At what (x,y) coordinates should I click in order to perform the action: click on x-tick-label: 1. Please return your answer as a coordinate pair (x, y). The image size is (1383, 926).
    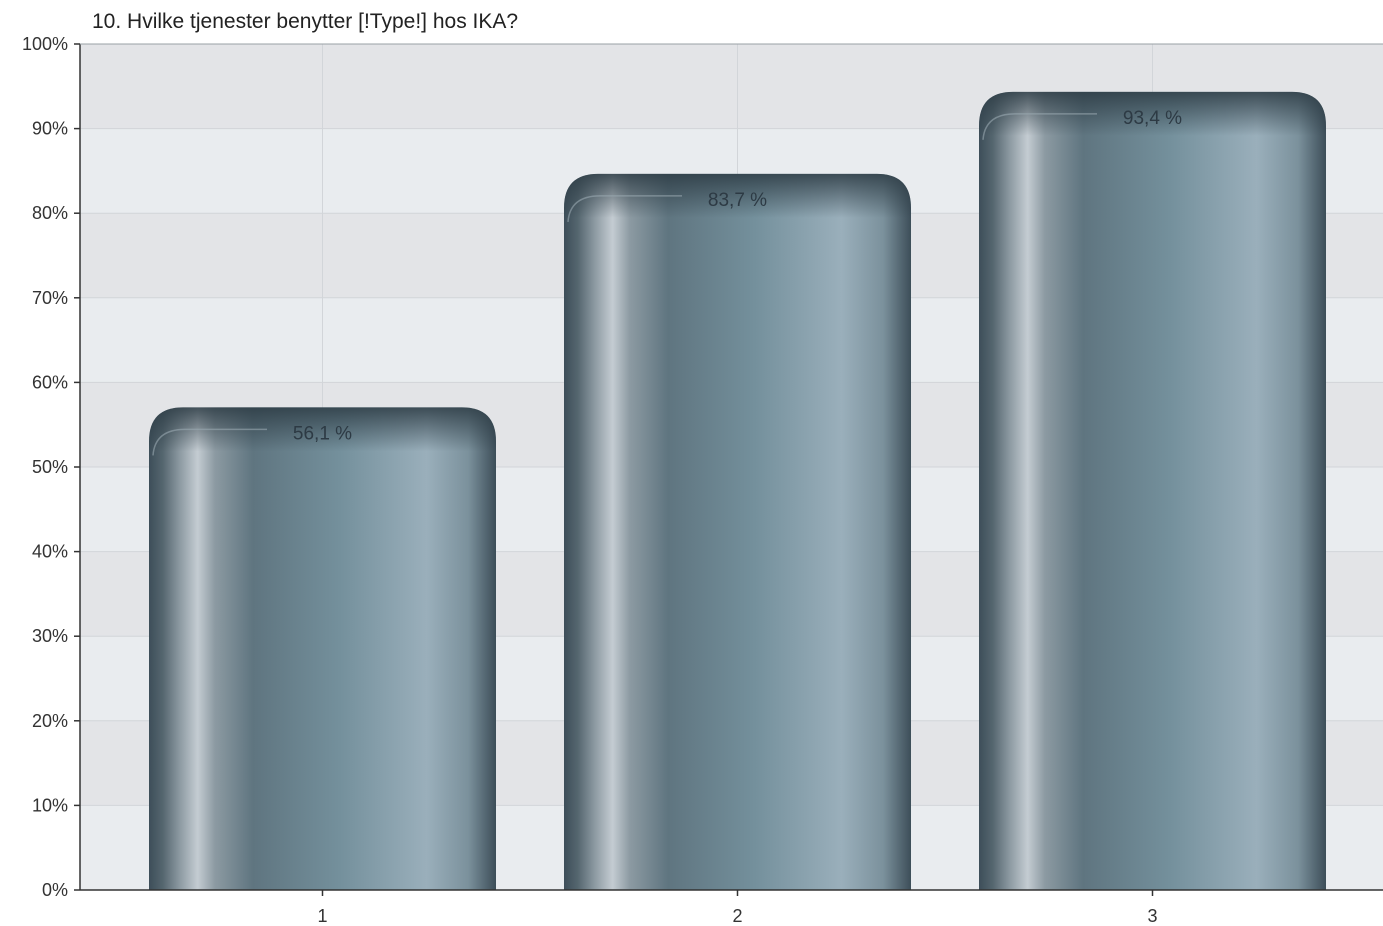
    Looking at the image, I should click on (322, 916).